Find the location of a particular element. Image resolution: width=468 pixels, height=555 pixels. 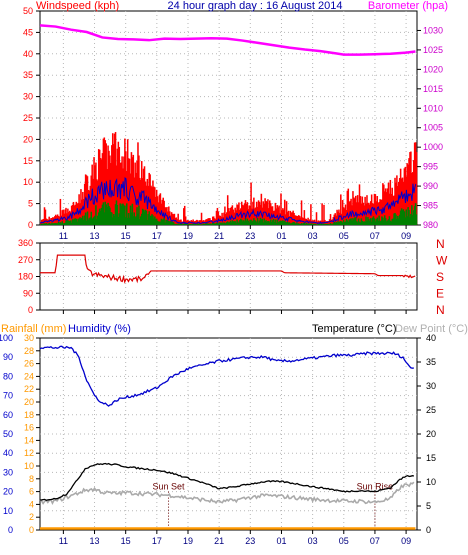

windspeed-tick-label: 40 is located at coordinates (28, 54).